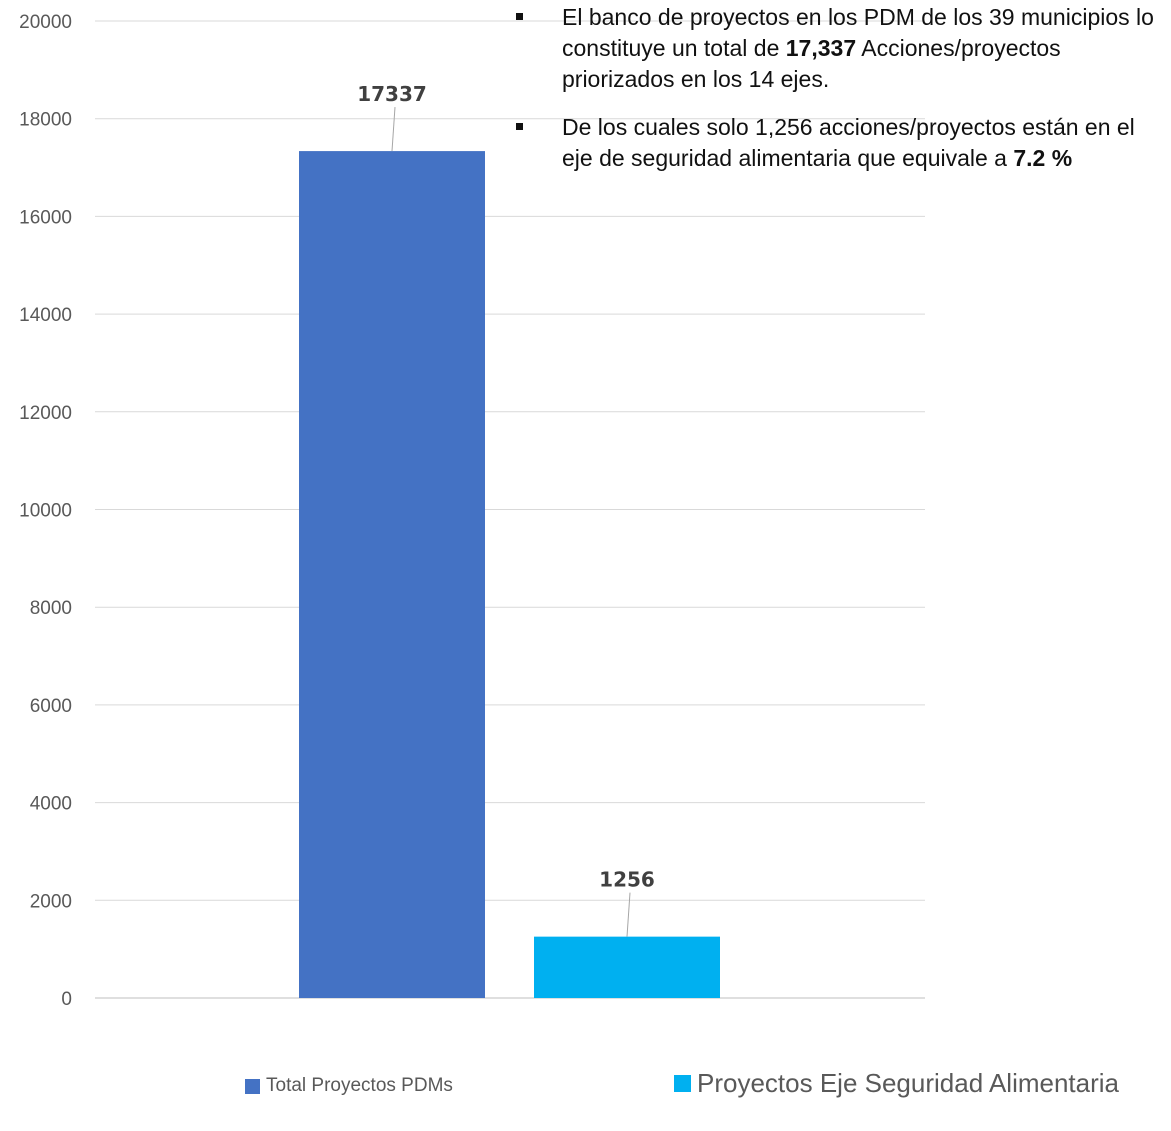  I want to click on legend-item-total-proyectos: Total Proyectos PDMs, so click(349, 1086).